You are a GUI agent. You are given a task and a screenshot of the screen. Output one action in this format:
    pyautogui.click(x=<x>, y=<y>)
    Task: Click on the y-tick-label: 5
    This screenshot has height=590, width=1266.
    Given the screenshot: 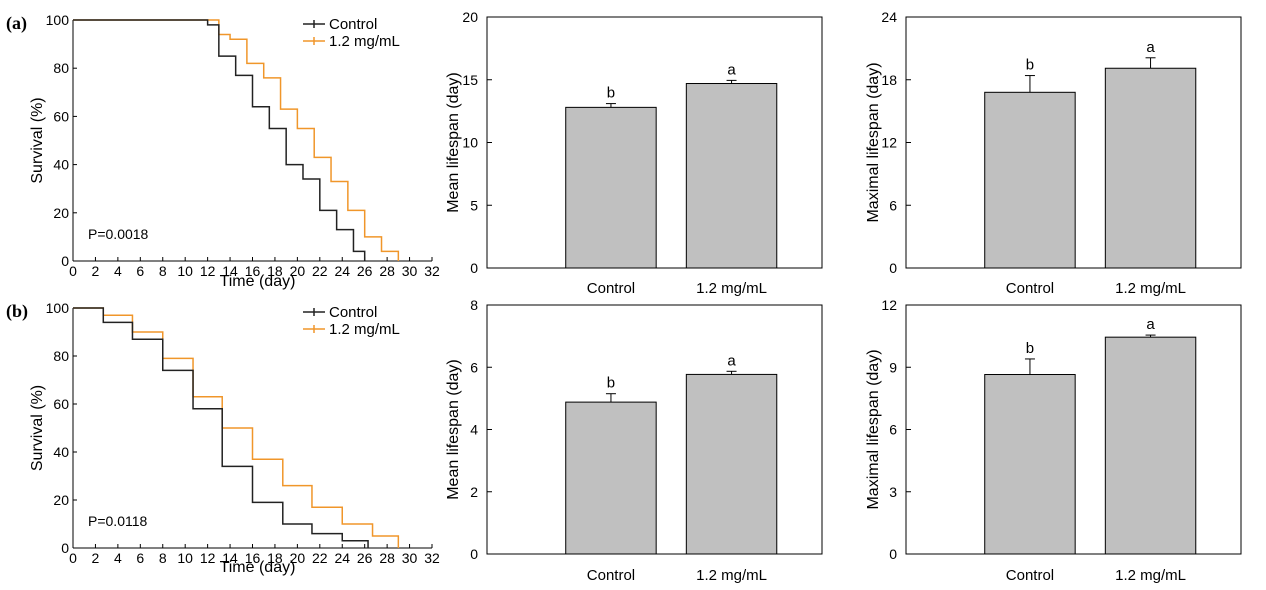 What is the action you would take?
    pyautogui.click(x=474, y=205)
    